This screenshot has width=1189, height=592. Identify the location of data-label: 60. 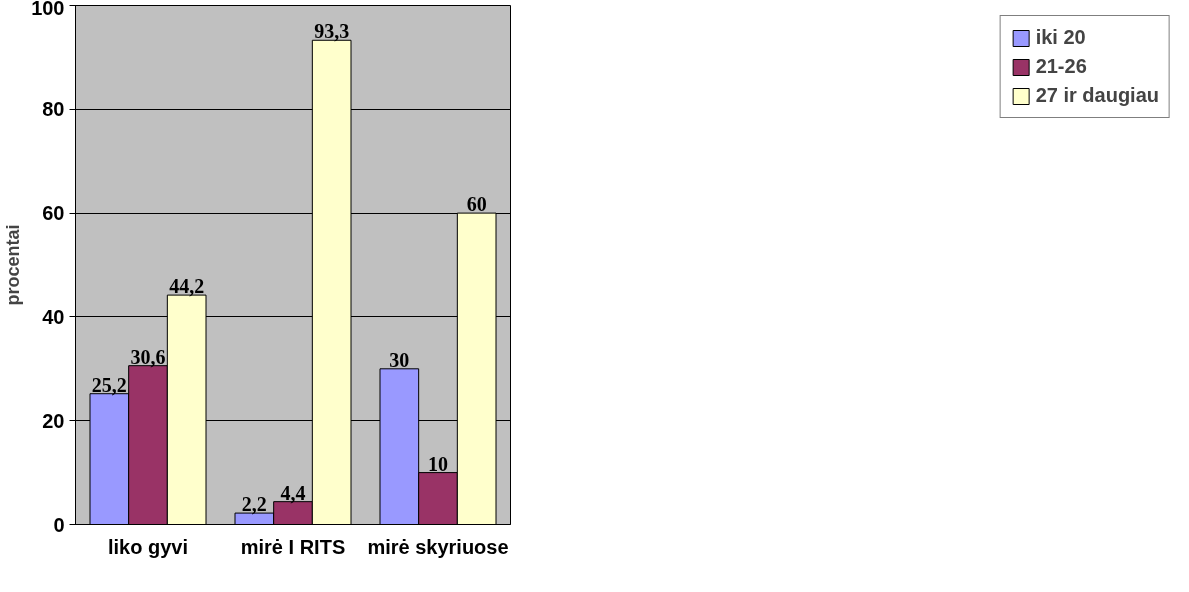
(476, 204).